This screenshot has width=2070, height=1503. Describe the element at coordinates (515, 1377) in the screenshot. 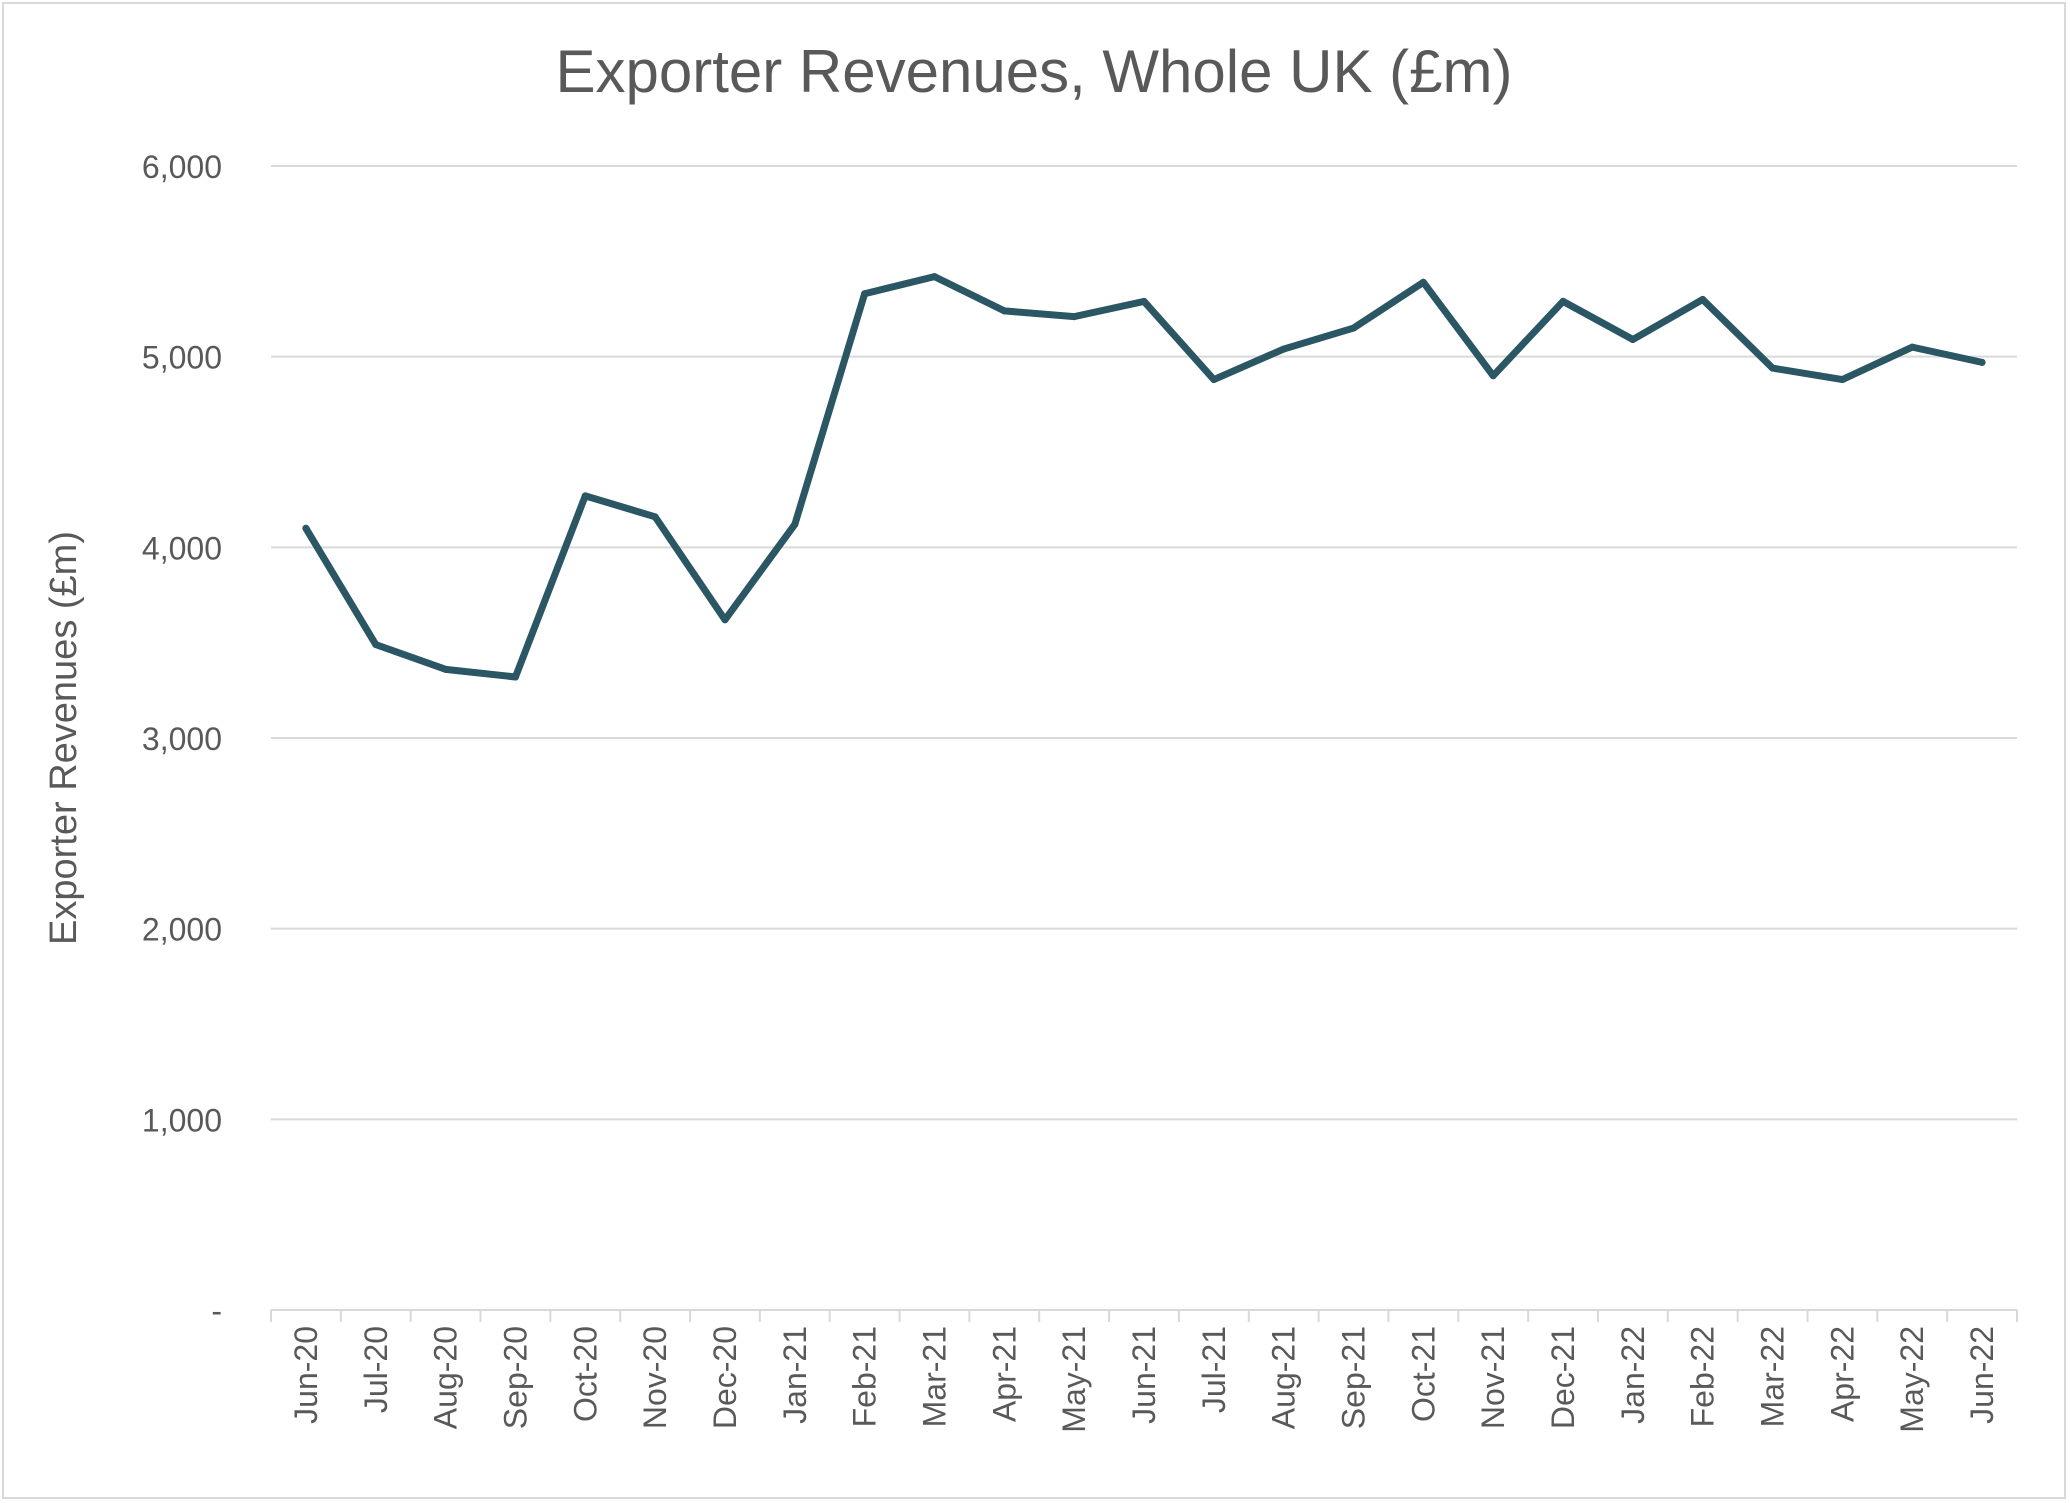

I see `x-tick-label: Sep-20` at that location.